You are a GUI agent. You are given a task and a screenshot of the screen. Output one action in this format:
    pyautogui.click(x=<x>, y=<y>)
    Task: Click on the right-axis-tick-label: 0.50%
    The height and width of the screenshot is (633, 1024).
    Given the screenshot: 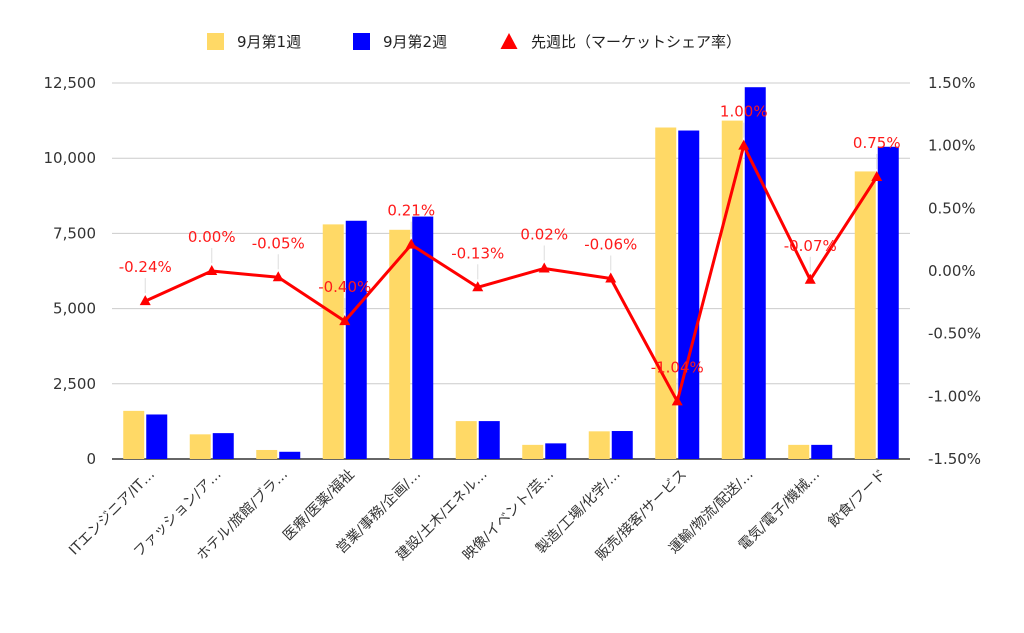 What is the action you would take?
    pyautogui.click(x=952, y=208)
    